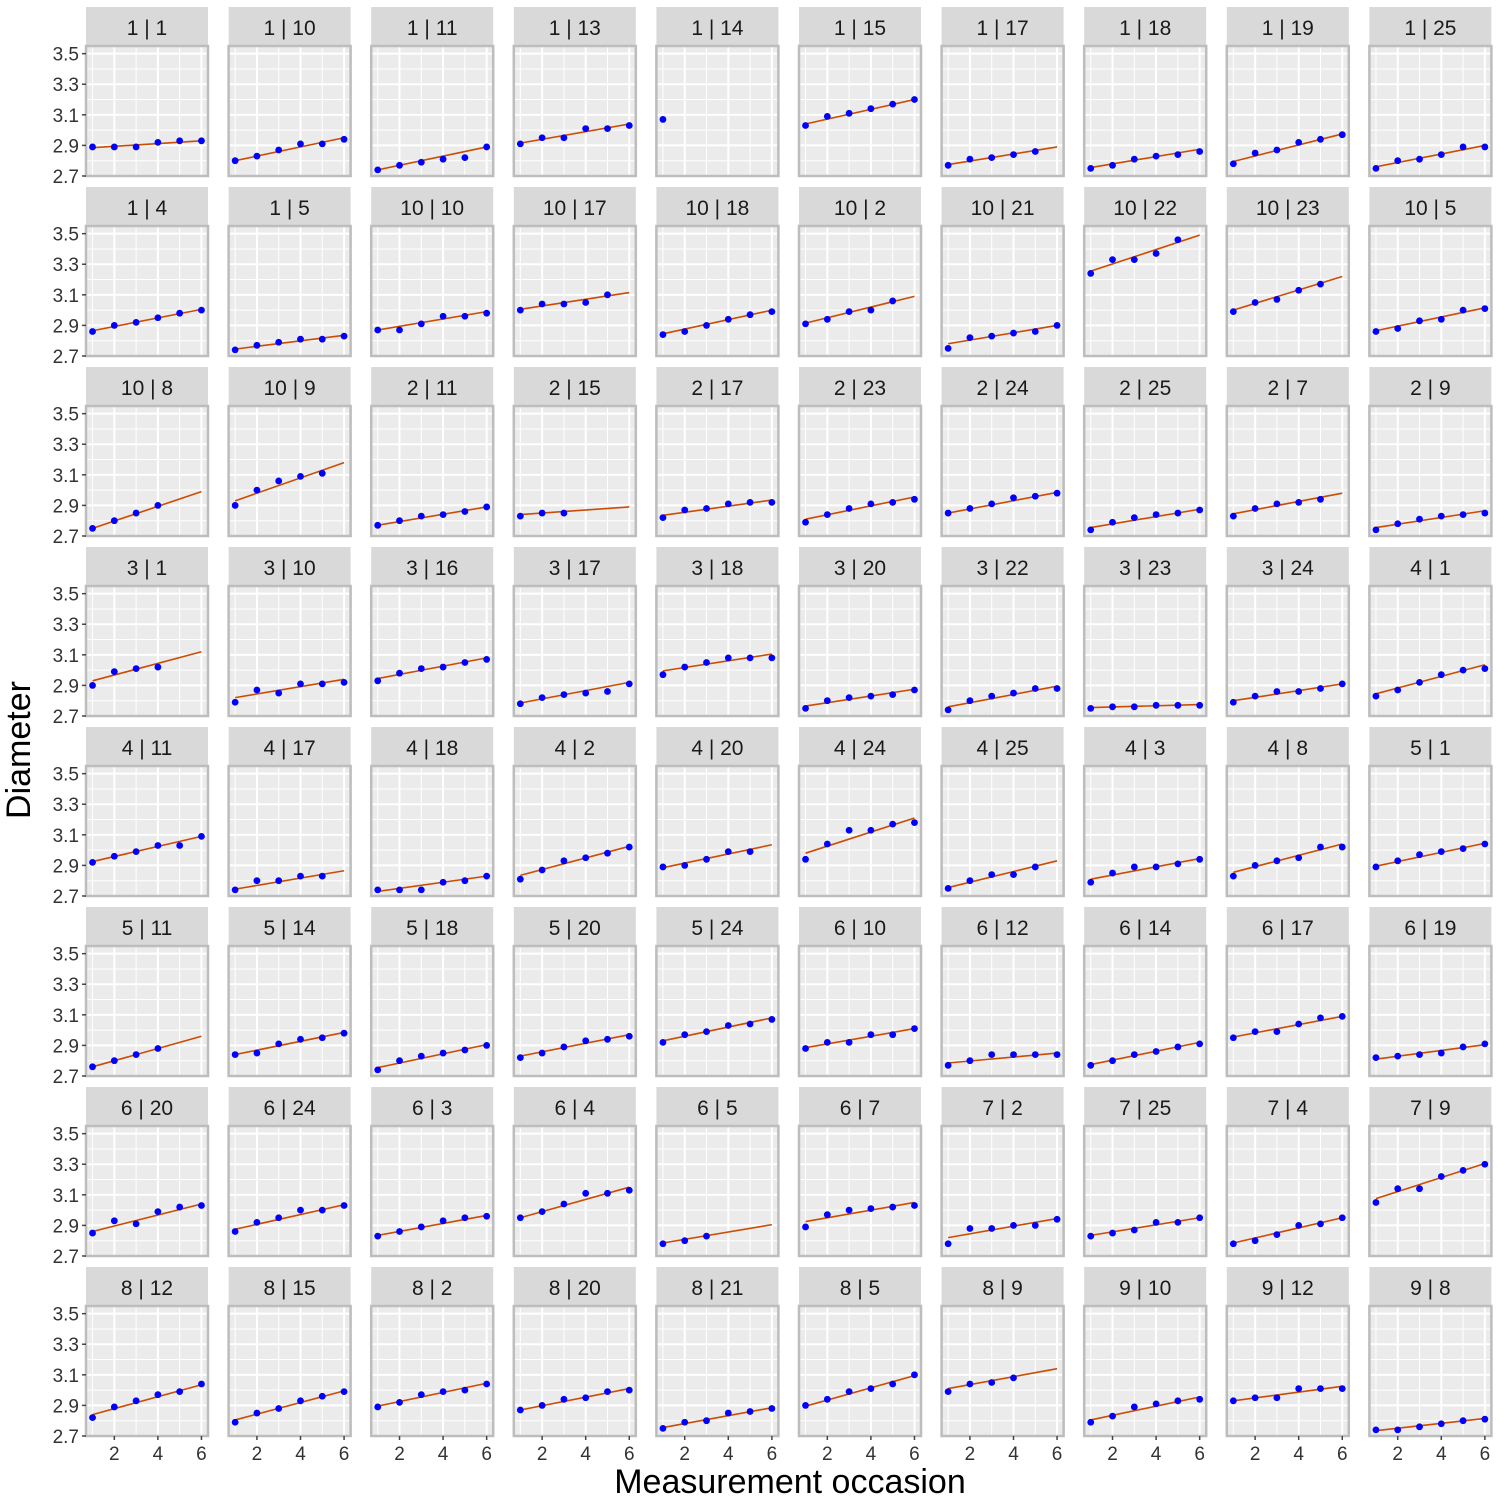  I want to click on facet-panel: 4 | 3, so click(1145, 812).